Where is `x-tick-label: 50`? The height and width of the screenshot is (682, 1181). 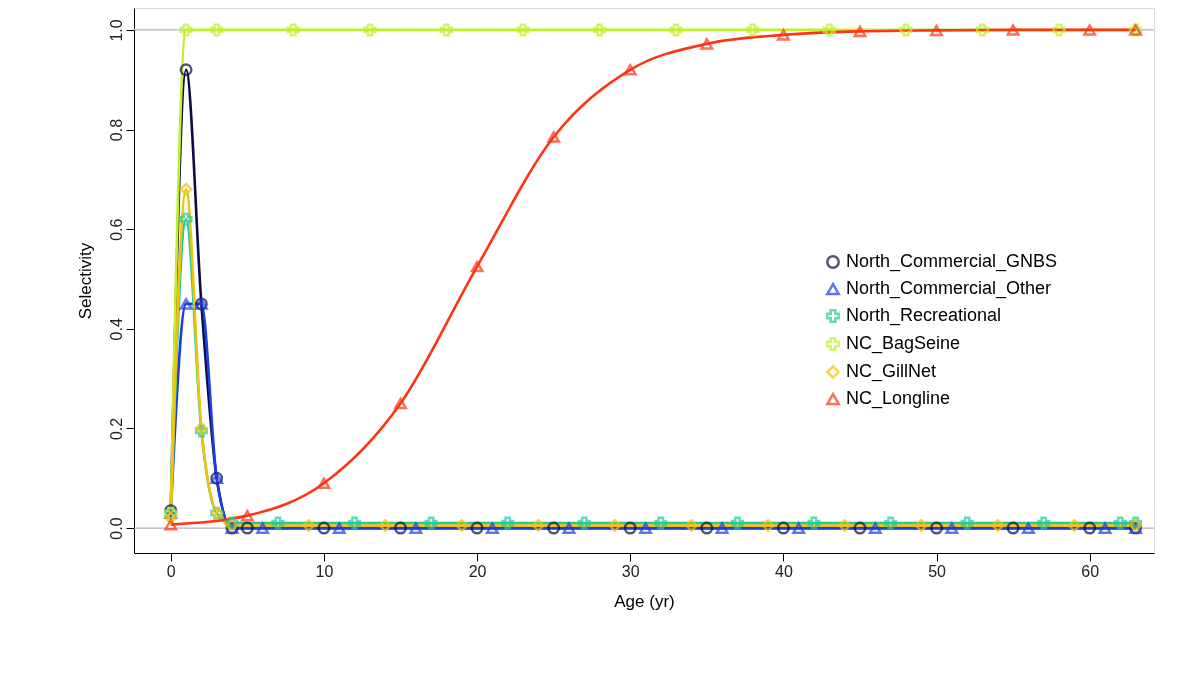
x-tick-label: 50 is located at coordinates (937, 571).